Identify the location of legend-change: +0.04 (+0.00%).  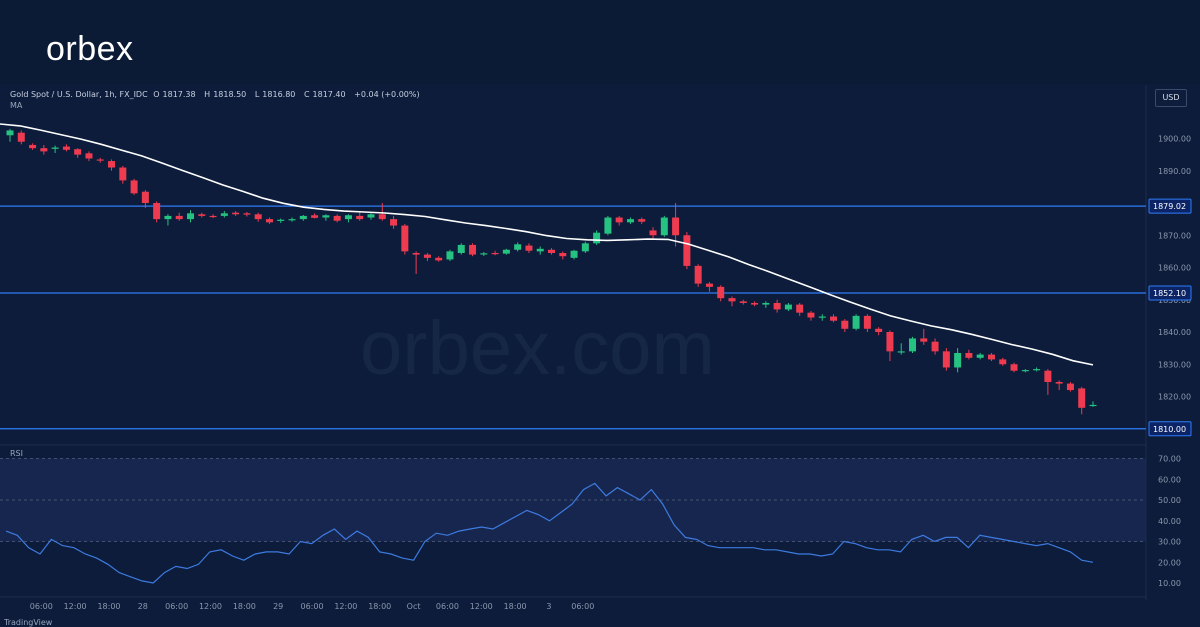
(387, 94).